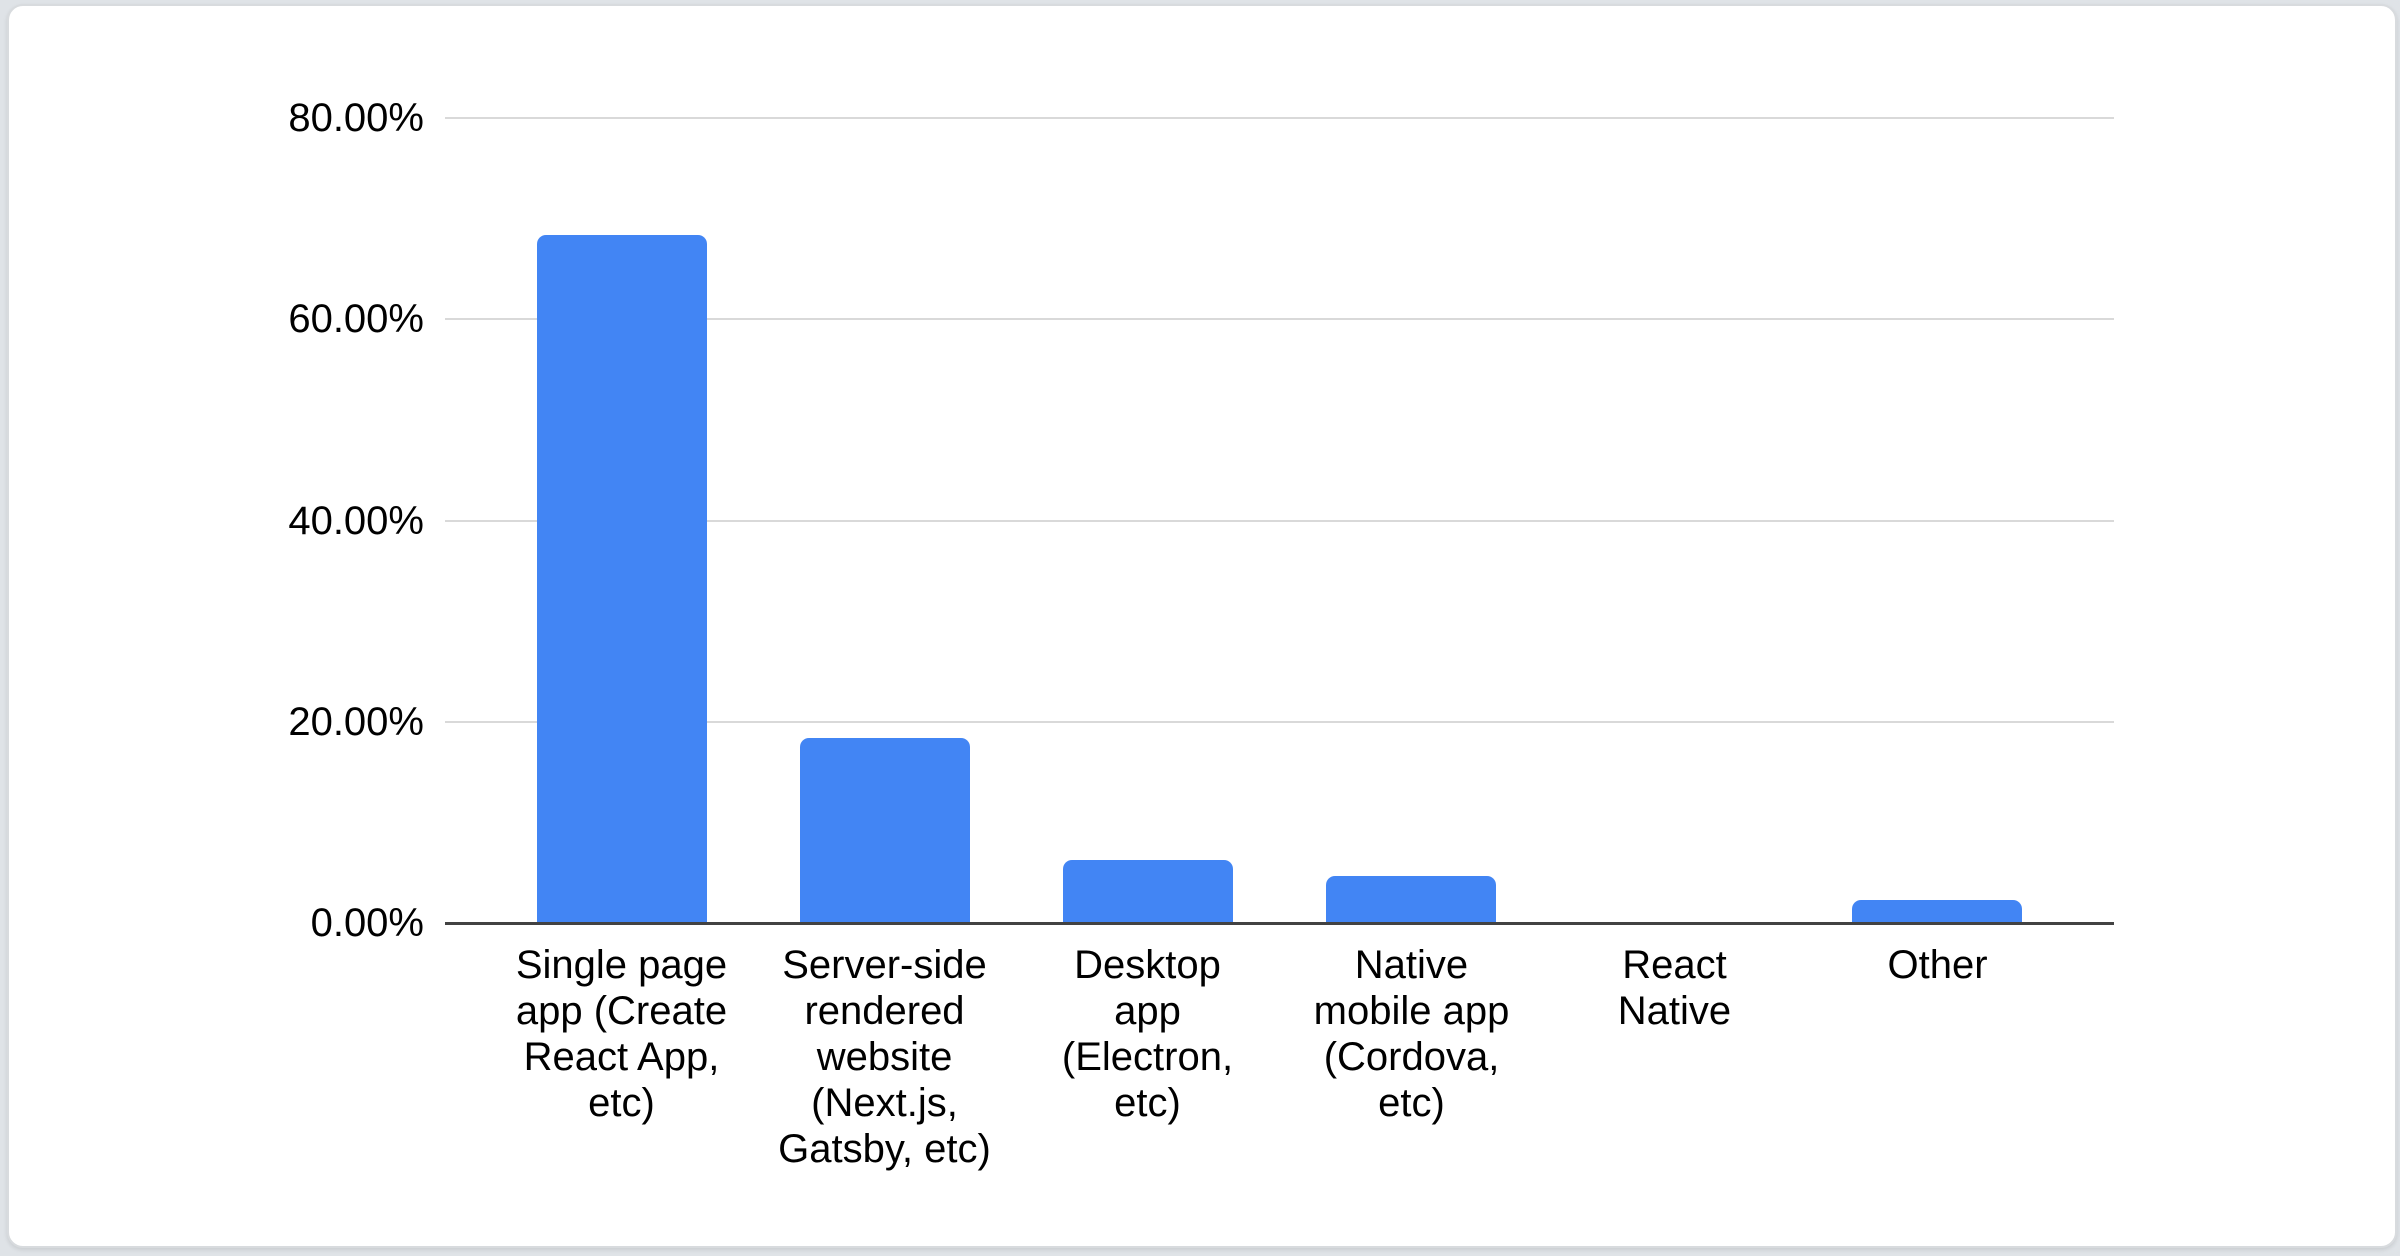 This screenshot has height=1256, width=2400. Describe the element at coordinates (356, 520) in the screenshot. I see `y-tick-label: 40.00%` at that location.